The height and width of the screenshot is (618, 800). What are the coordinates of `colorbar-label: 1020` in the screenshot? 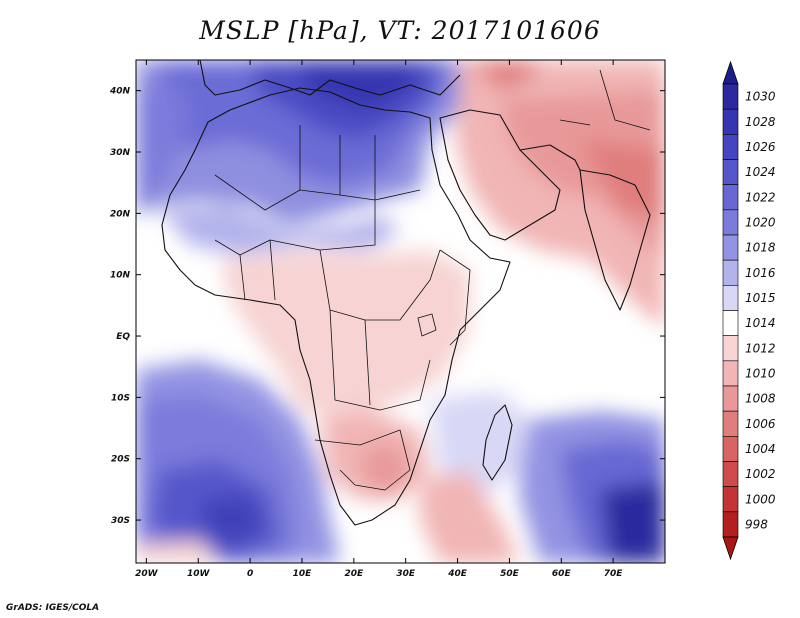 It's located at (760, 222).